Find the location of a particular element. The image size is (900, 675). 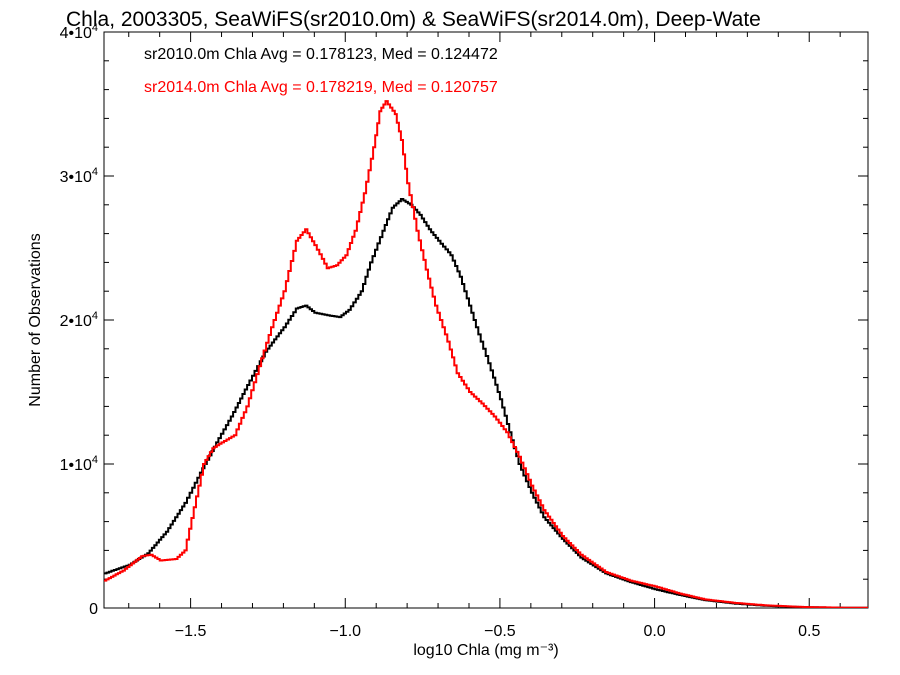

y-tick-label: 1•104 is located at coordinates (79, 464).